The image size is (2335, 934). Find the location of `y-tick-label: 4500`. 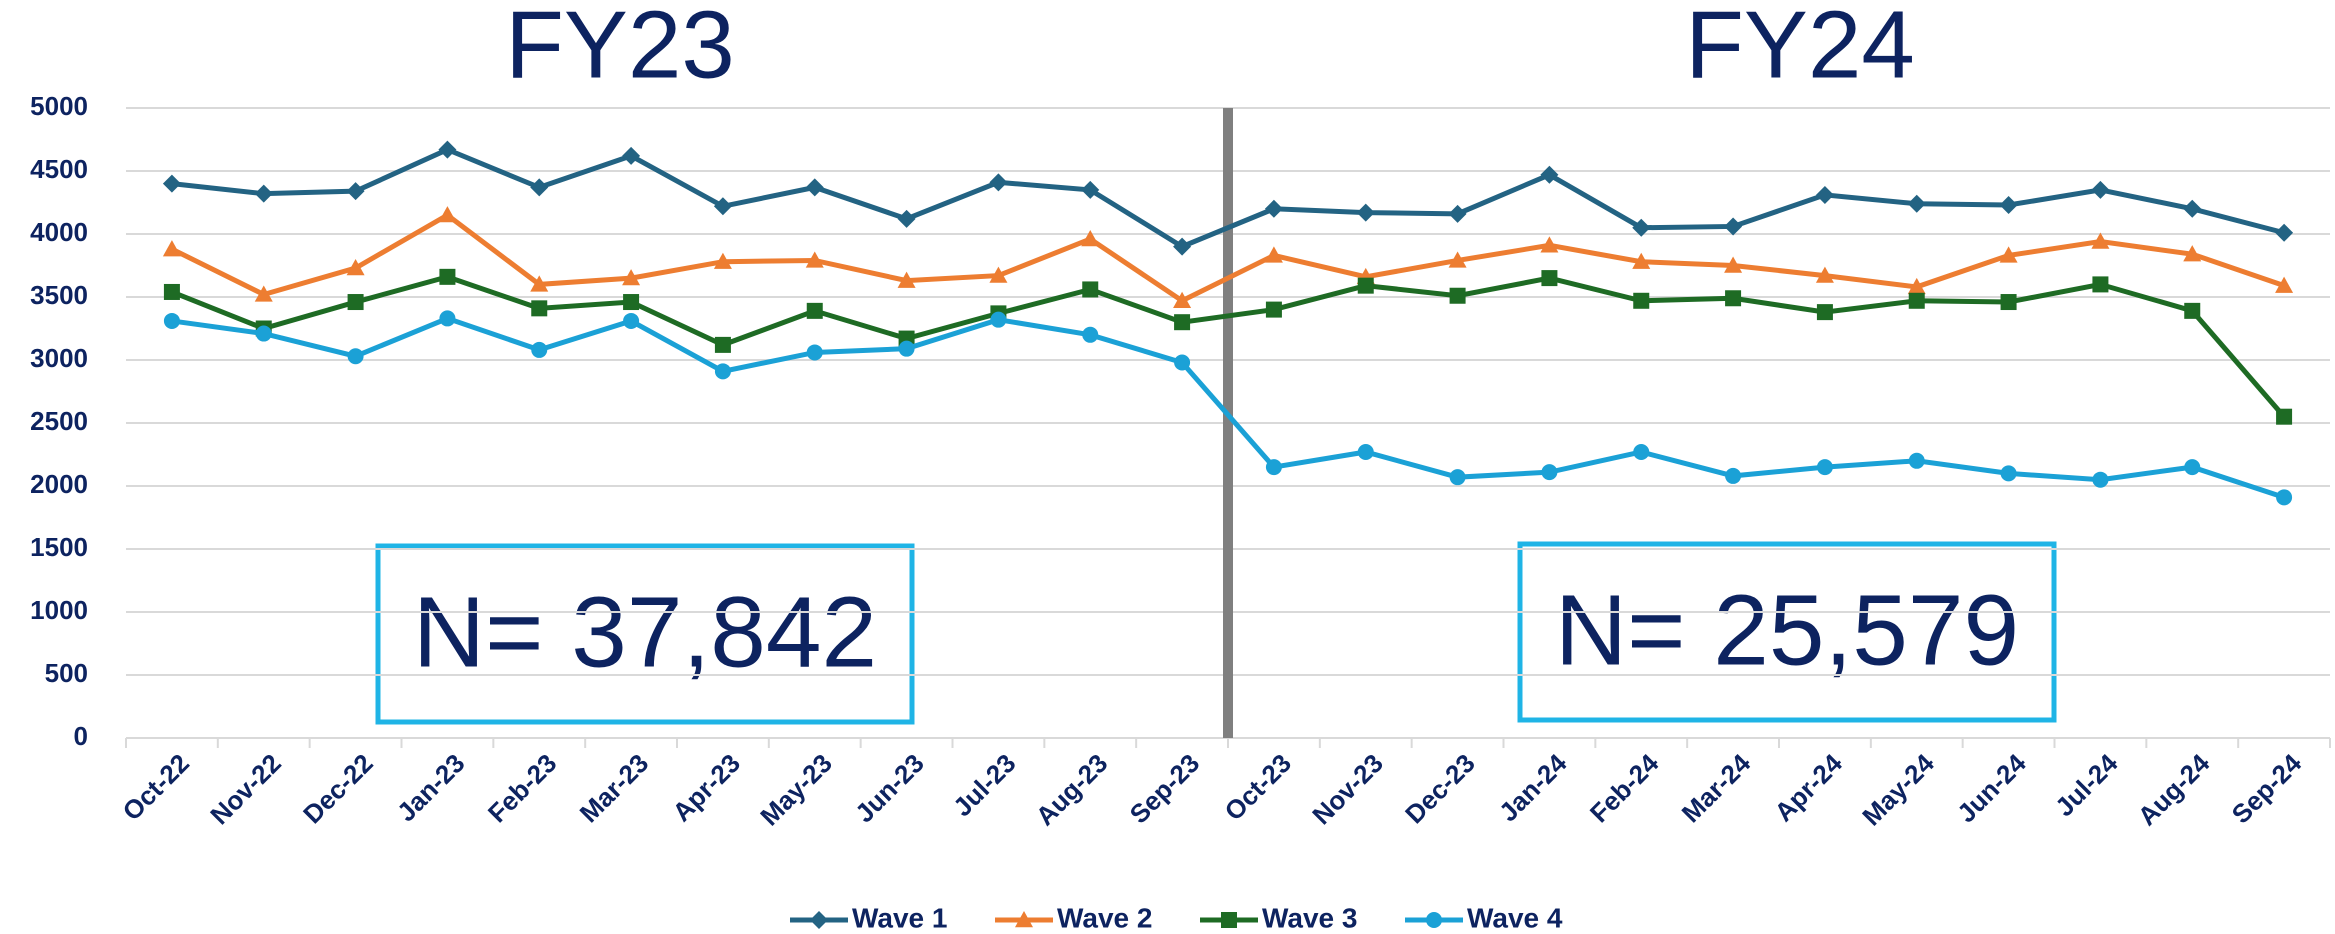

y-tick-label: 4500 is located at coordinates (59, 169).